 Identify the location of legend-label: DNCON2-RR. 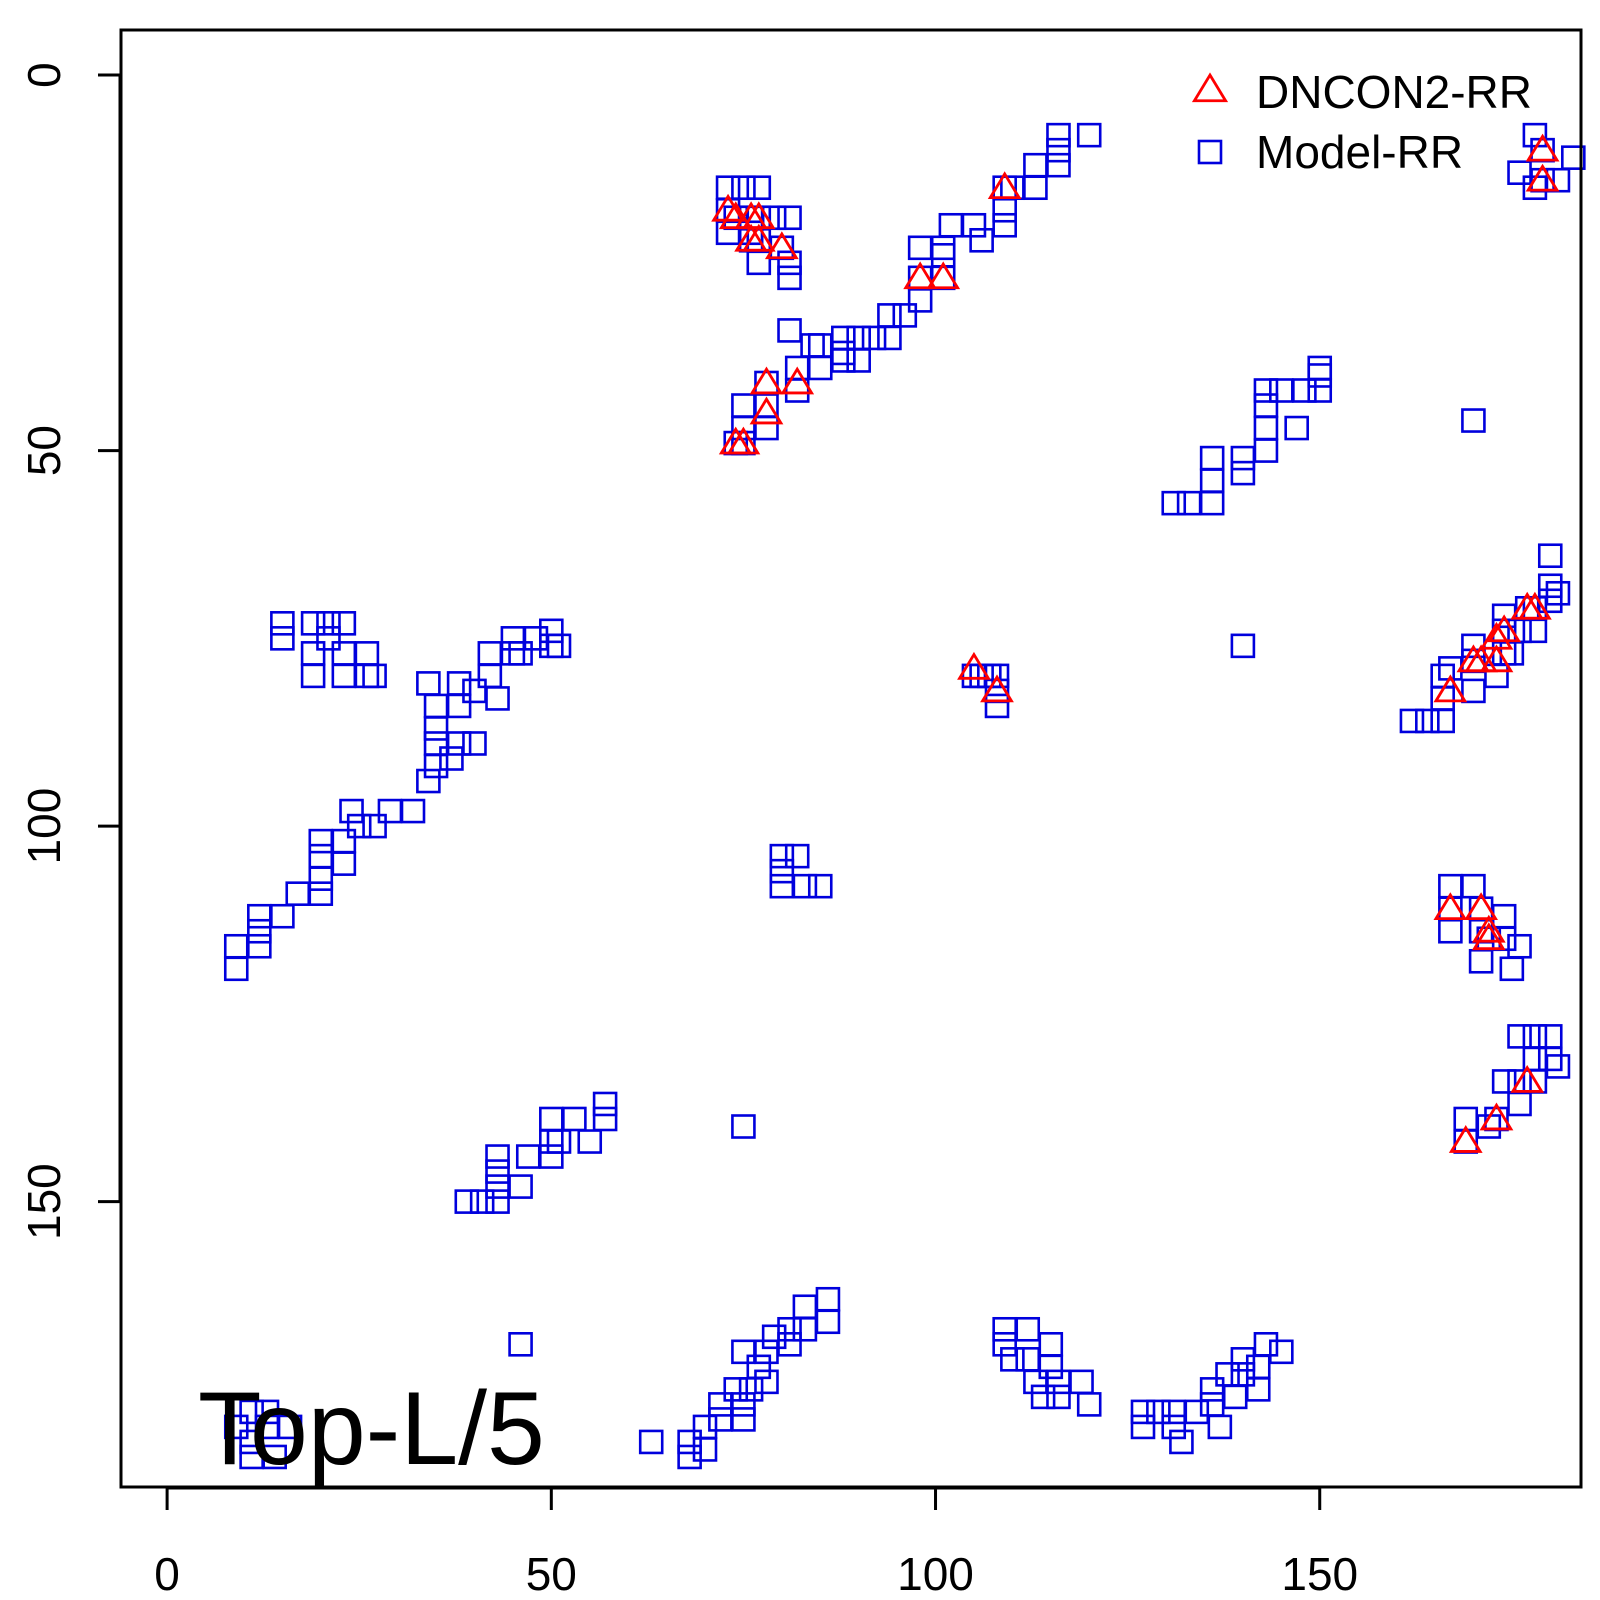
(1394, 92).